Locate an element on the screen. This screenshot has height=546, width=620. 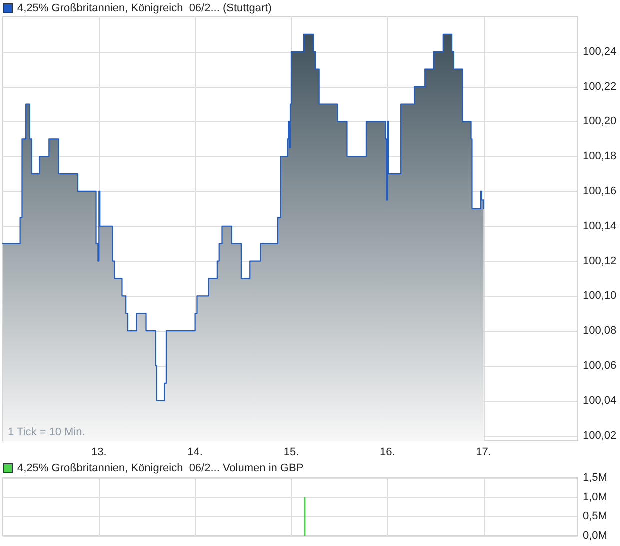
y-tick-label: 100,20 is located at coordinates (600, 122).